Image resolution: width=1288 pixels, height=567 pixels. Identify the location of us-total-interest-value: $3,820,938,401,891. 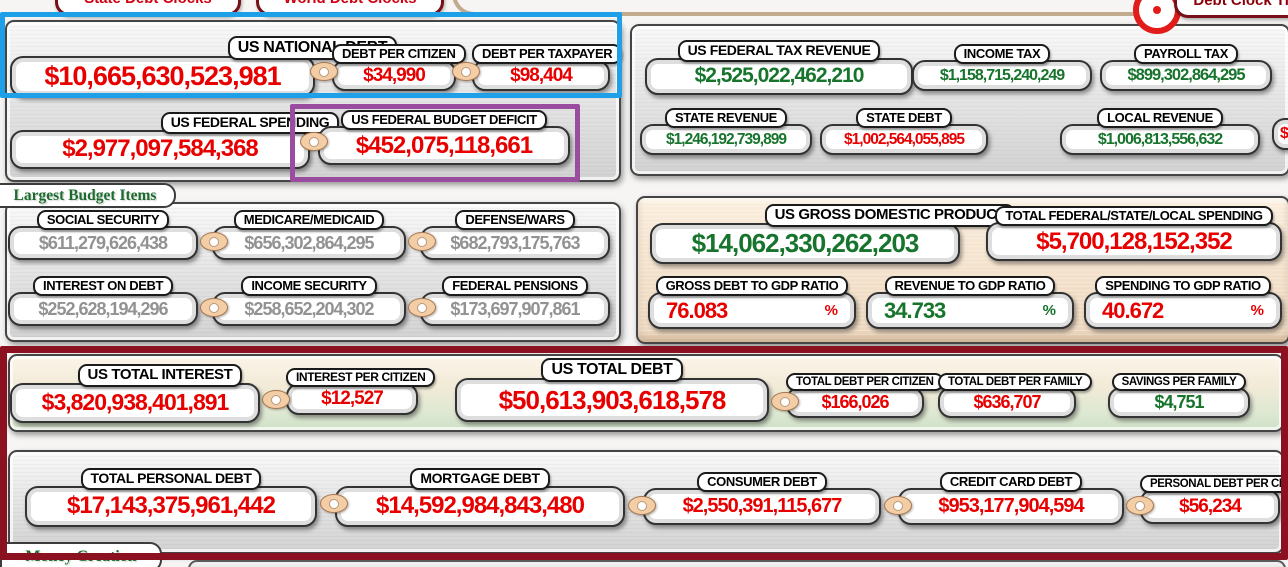
(135, 402).